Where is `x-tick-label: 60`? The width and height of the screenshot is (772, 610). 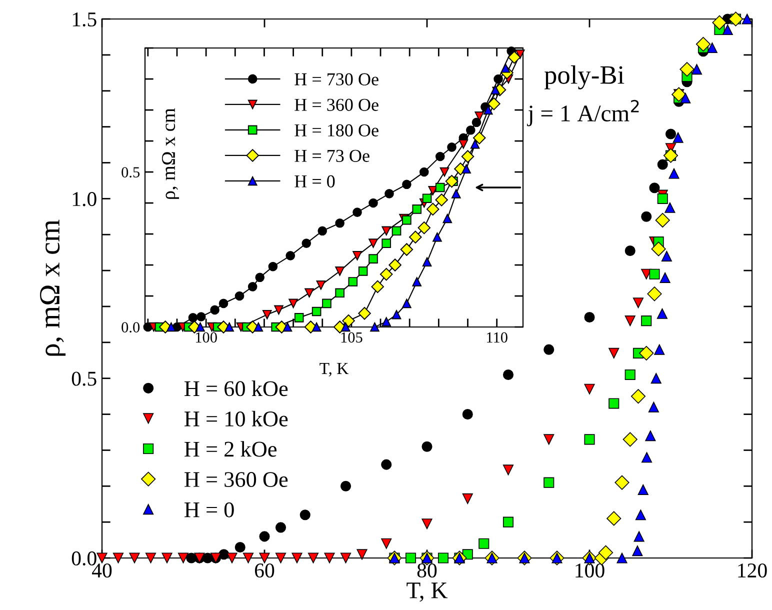 x-tick-label: 60 is located at coordinates (264, 570).